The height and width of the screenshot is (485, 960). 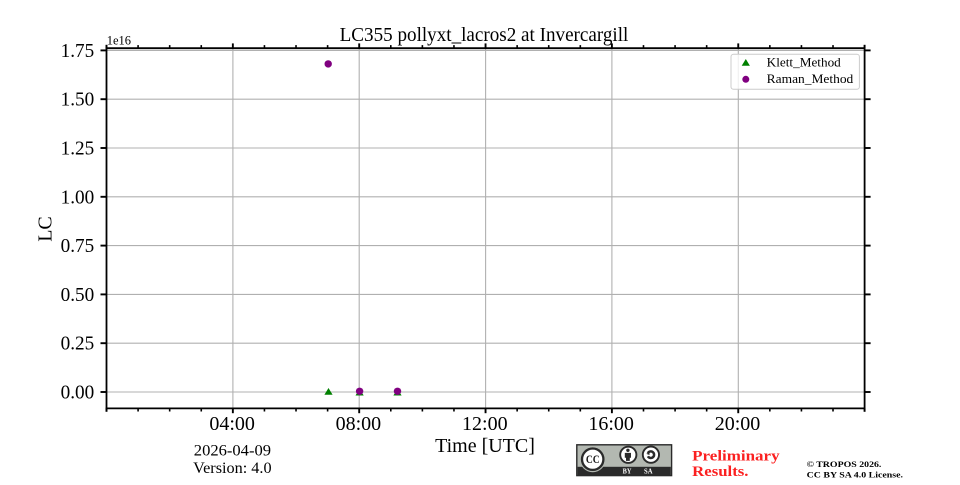 What do you see at coordinates (232, 468) in the screenshot?
I see `svg-text: Version: 4.0` at bounding box center [232, 468].